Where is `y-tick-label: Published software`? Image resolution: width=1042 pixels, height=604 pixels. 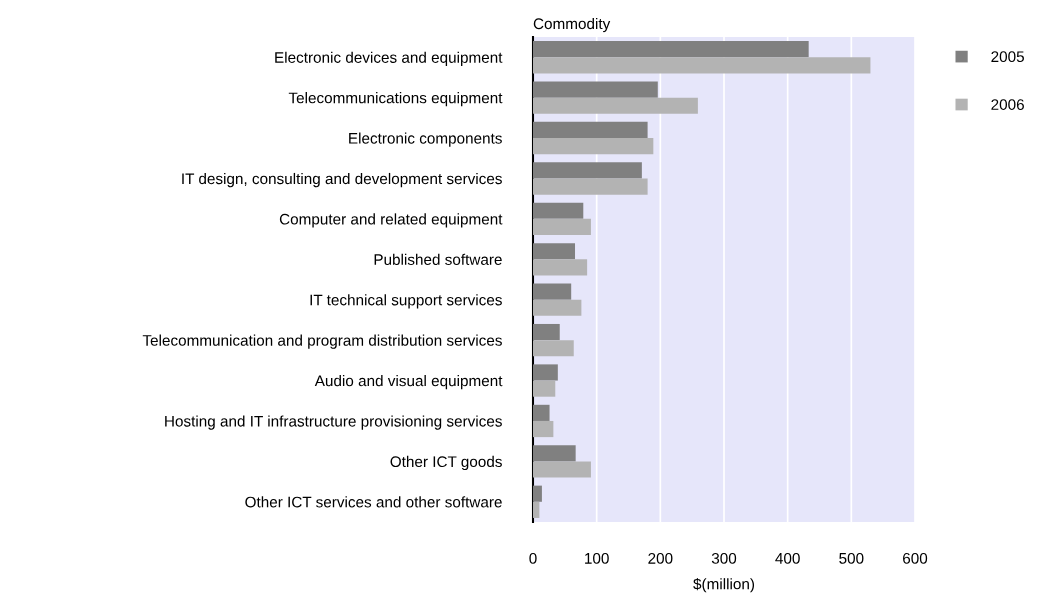
y-tick-label: Published software is located at coordinates (438, 259).